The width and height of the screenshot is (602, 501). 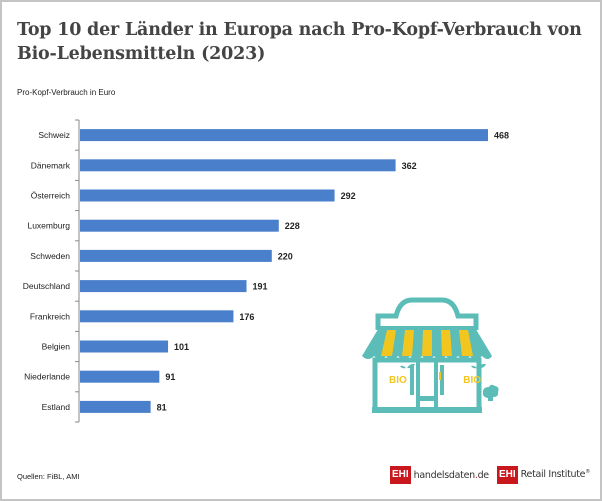 I want to click on store-bio-label-right: BIO, so click(x=472, y=380).